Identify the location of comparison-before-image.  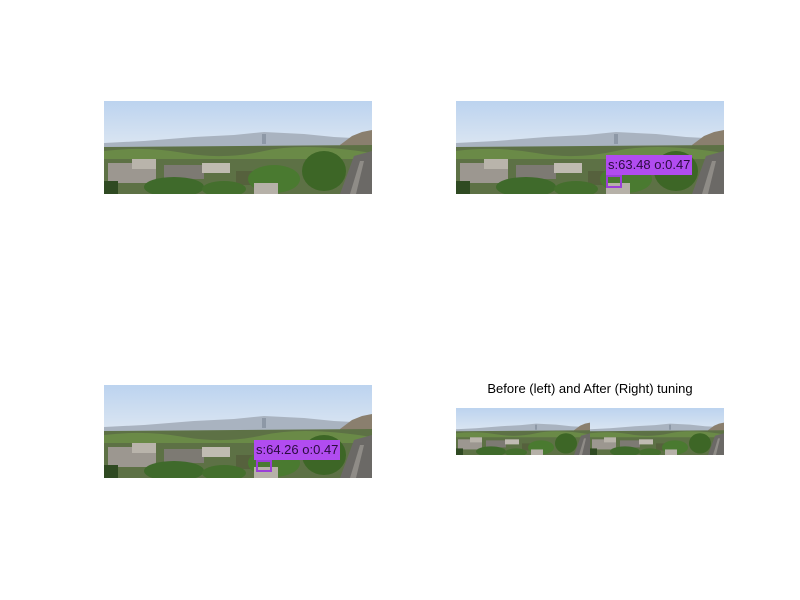
(523, 431).